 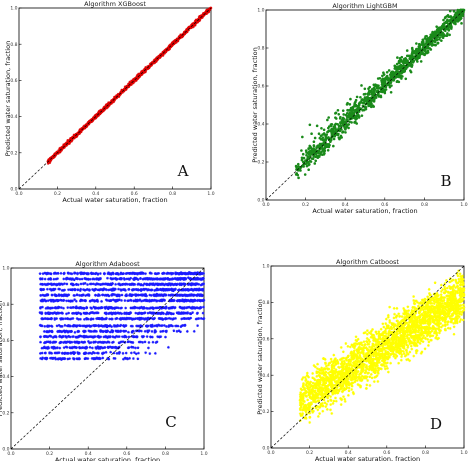 I want to click on panel-letter: C, so click(x=170, y=422).